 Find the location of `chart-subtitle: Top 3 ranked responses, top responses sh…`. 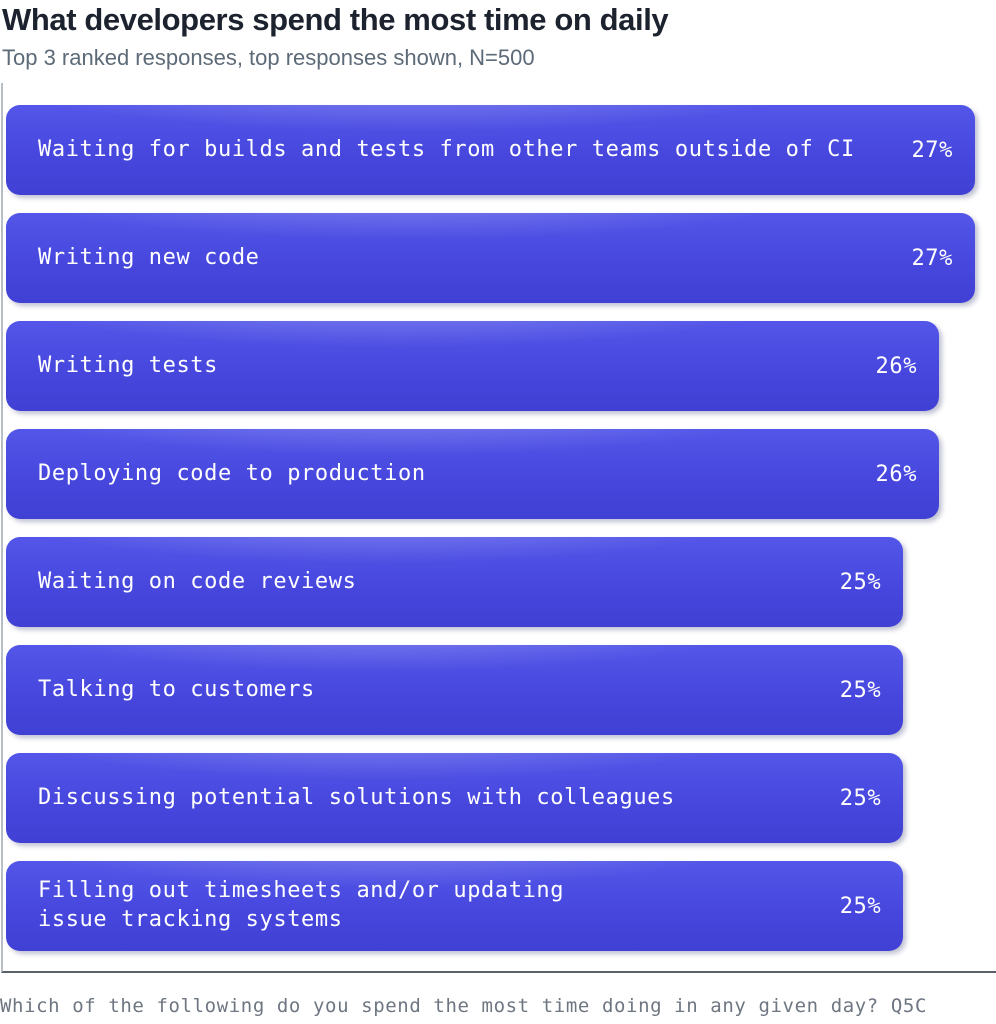

chart-subtitle: Top 3 ranked responses, top responses sh… is located at coordinates (268, 57).